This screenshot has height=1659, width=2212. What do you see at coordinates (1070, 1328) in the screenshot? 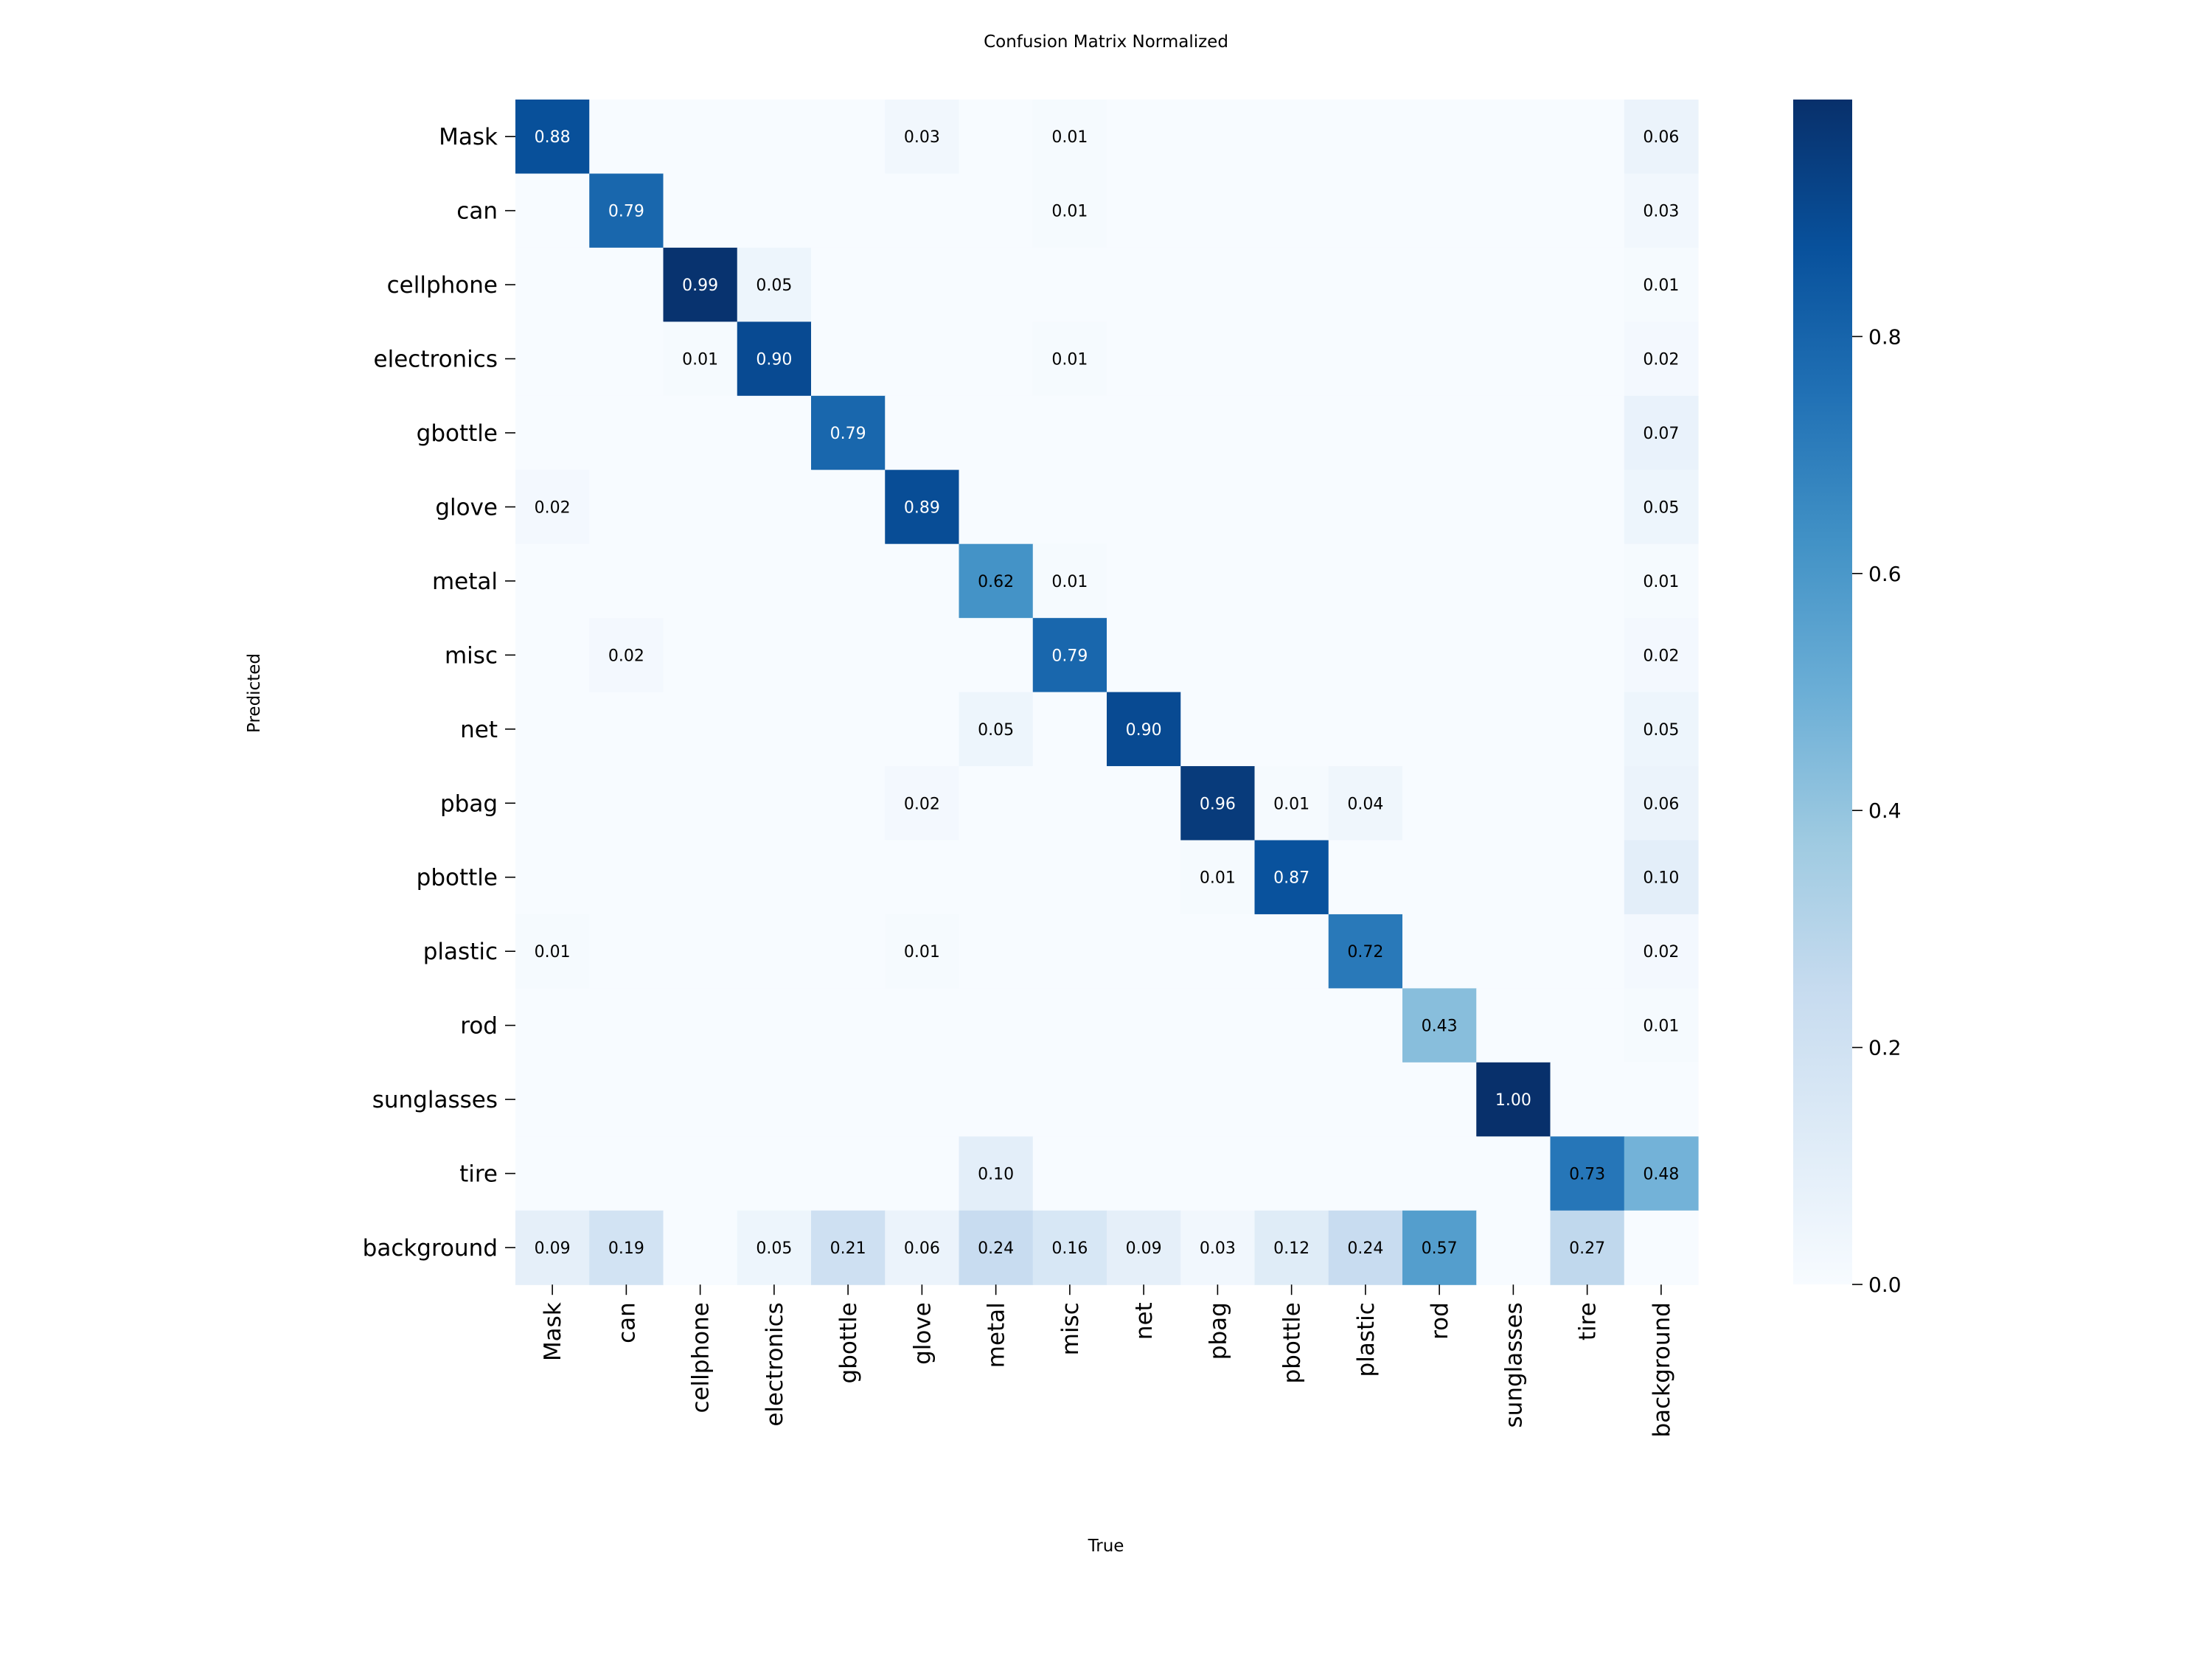
I see `x-tick-label: misc` at bounding box center [1070, 1328].